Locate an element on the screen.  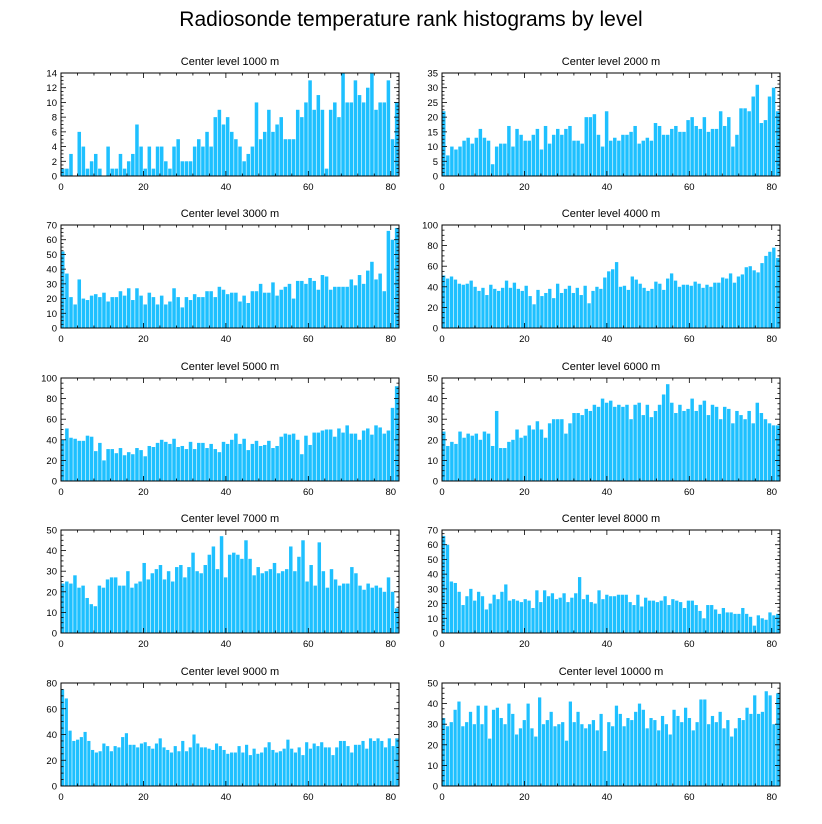
x-tick-label: 0 is located at coordinates (441, 339).